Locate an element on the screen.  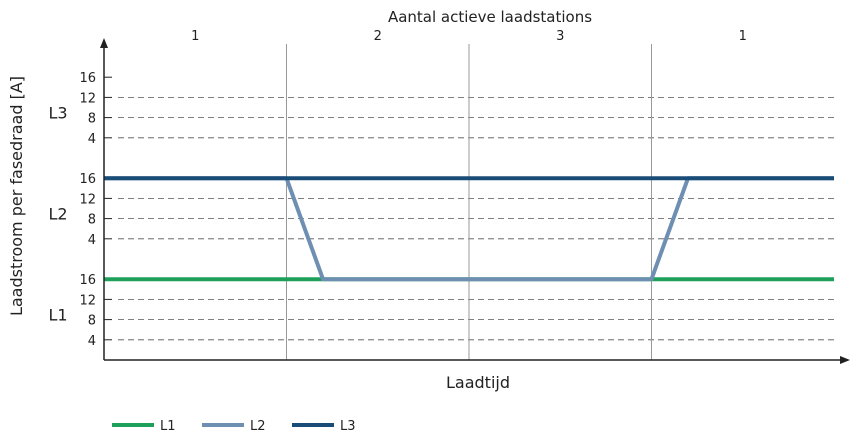
phase-band-labels: L1 L2 L3 is located at coordinates (57, 214).